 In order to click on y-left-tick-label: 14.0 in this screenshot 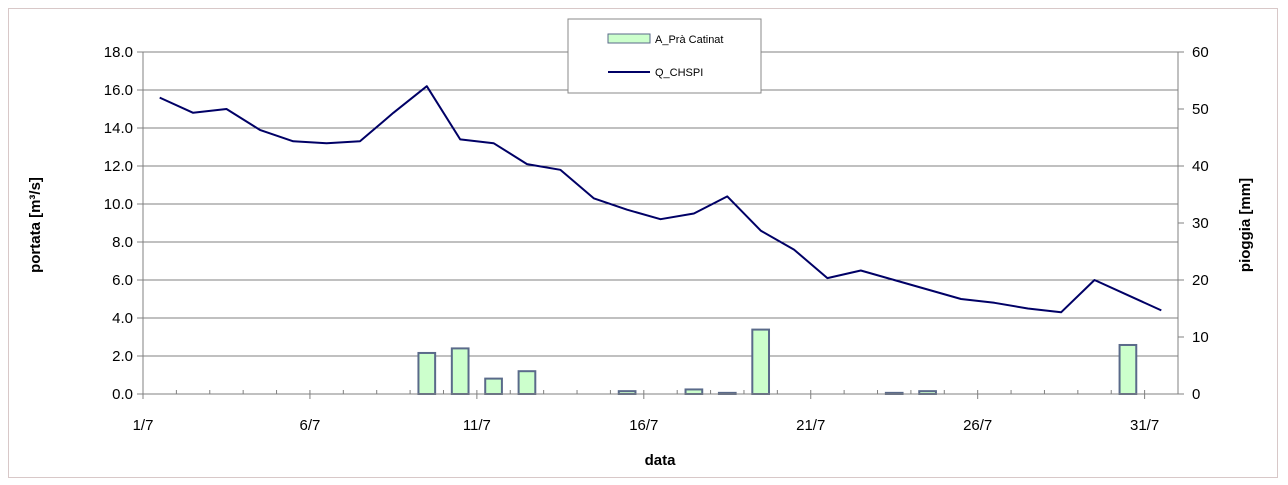, I will do `click(118, 128)`.